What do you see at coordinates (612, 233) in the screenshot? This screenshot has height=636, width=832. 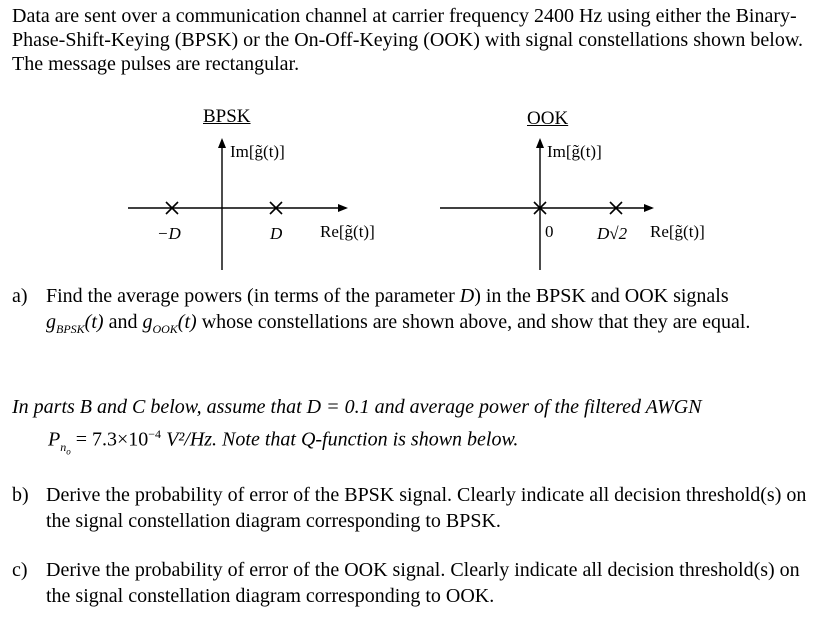 I see `ook-point-pos-label: D√2` at bounding box center [612, 233].